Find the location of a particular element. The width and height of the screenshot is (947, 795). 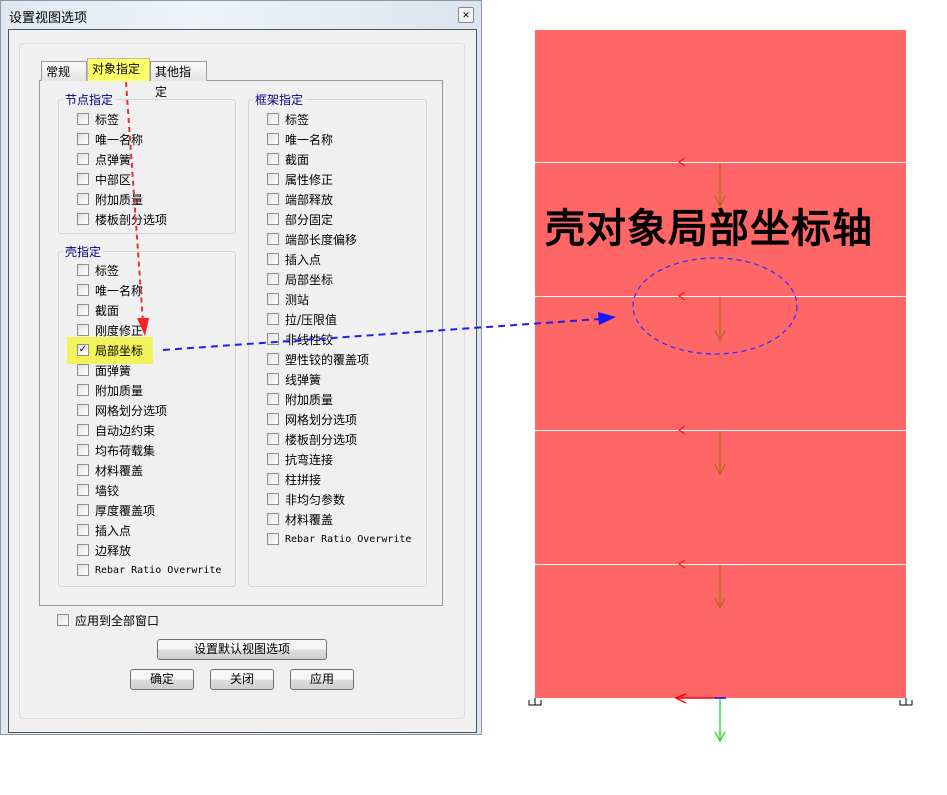

close-icon: ✕ is located at coordinates (466, 15).